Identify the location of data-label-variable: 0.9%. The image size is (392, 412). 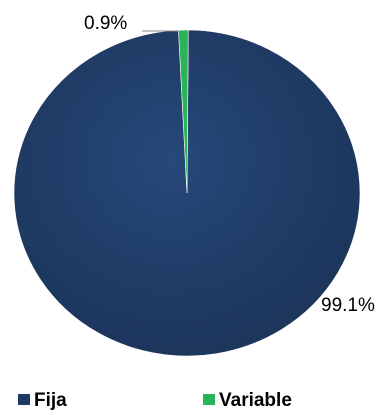
(105, 23).